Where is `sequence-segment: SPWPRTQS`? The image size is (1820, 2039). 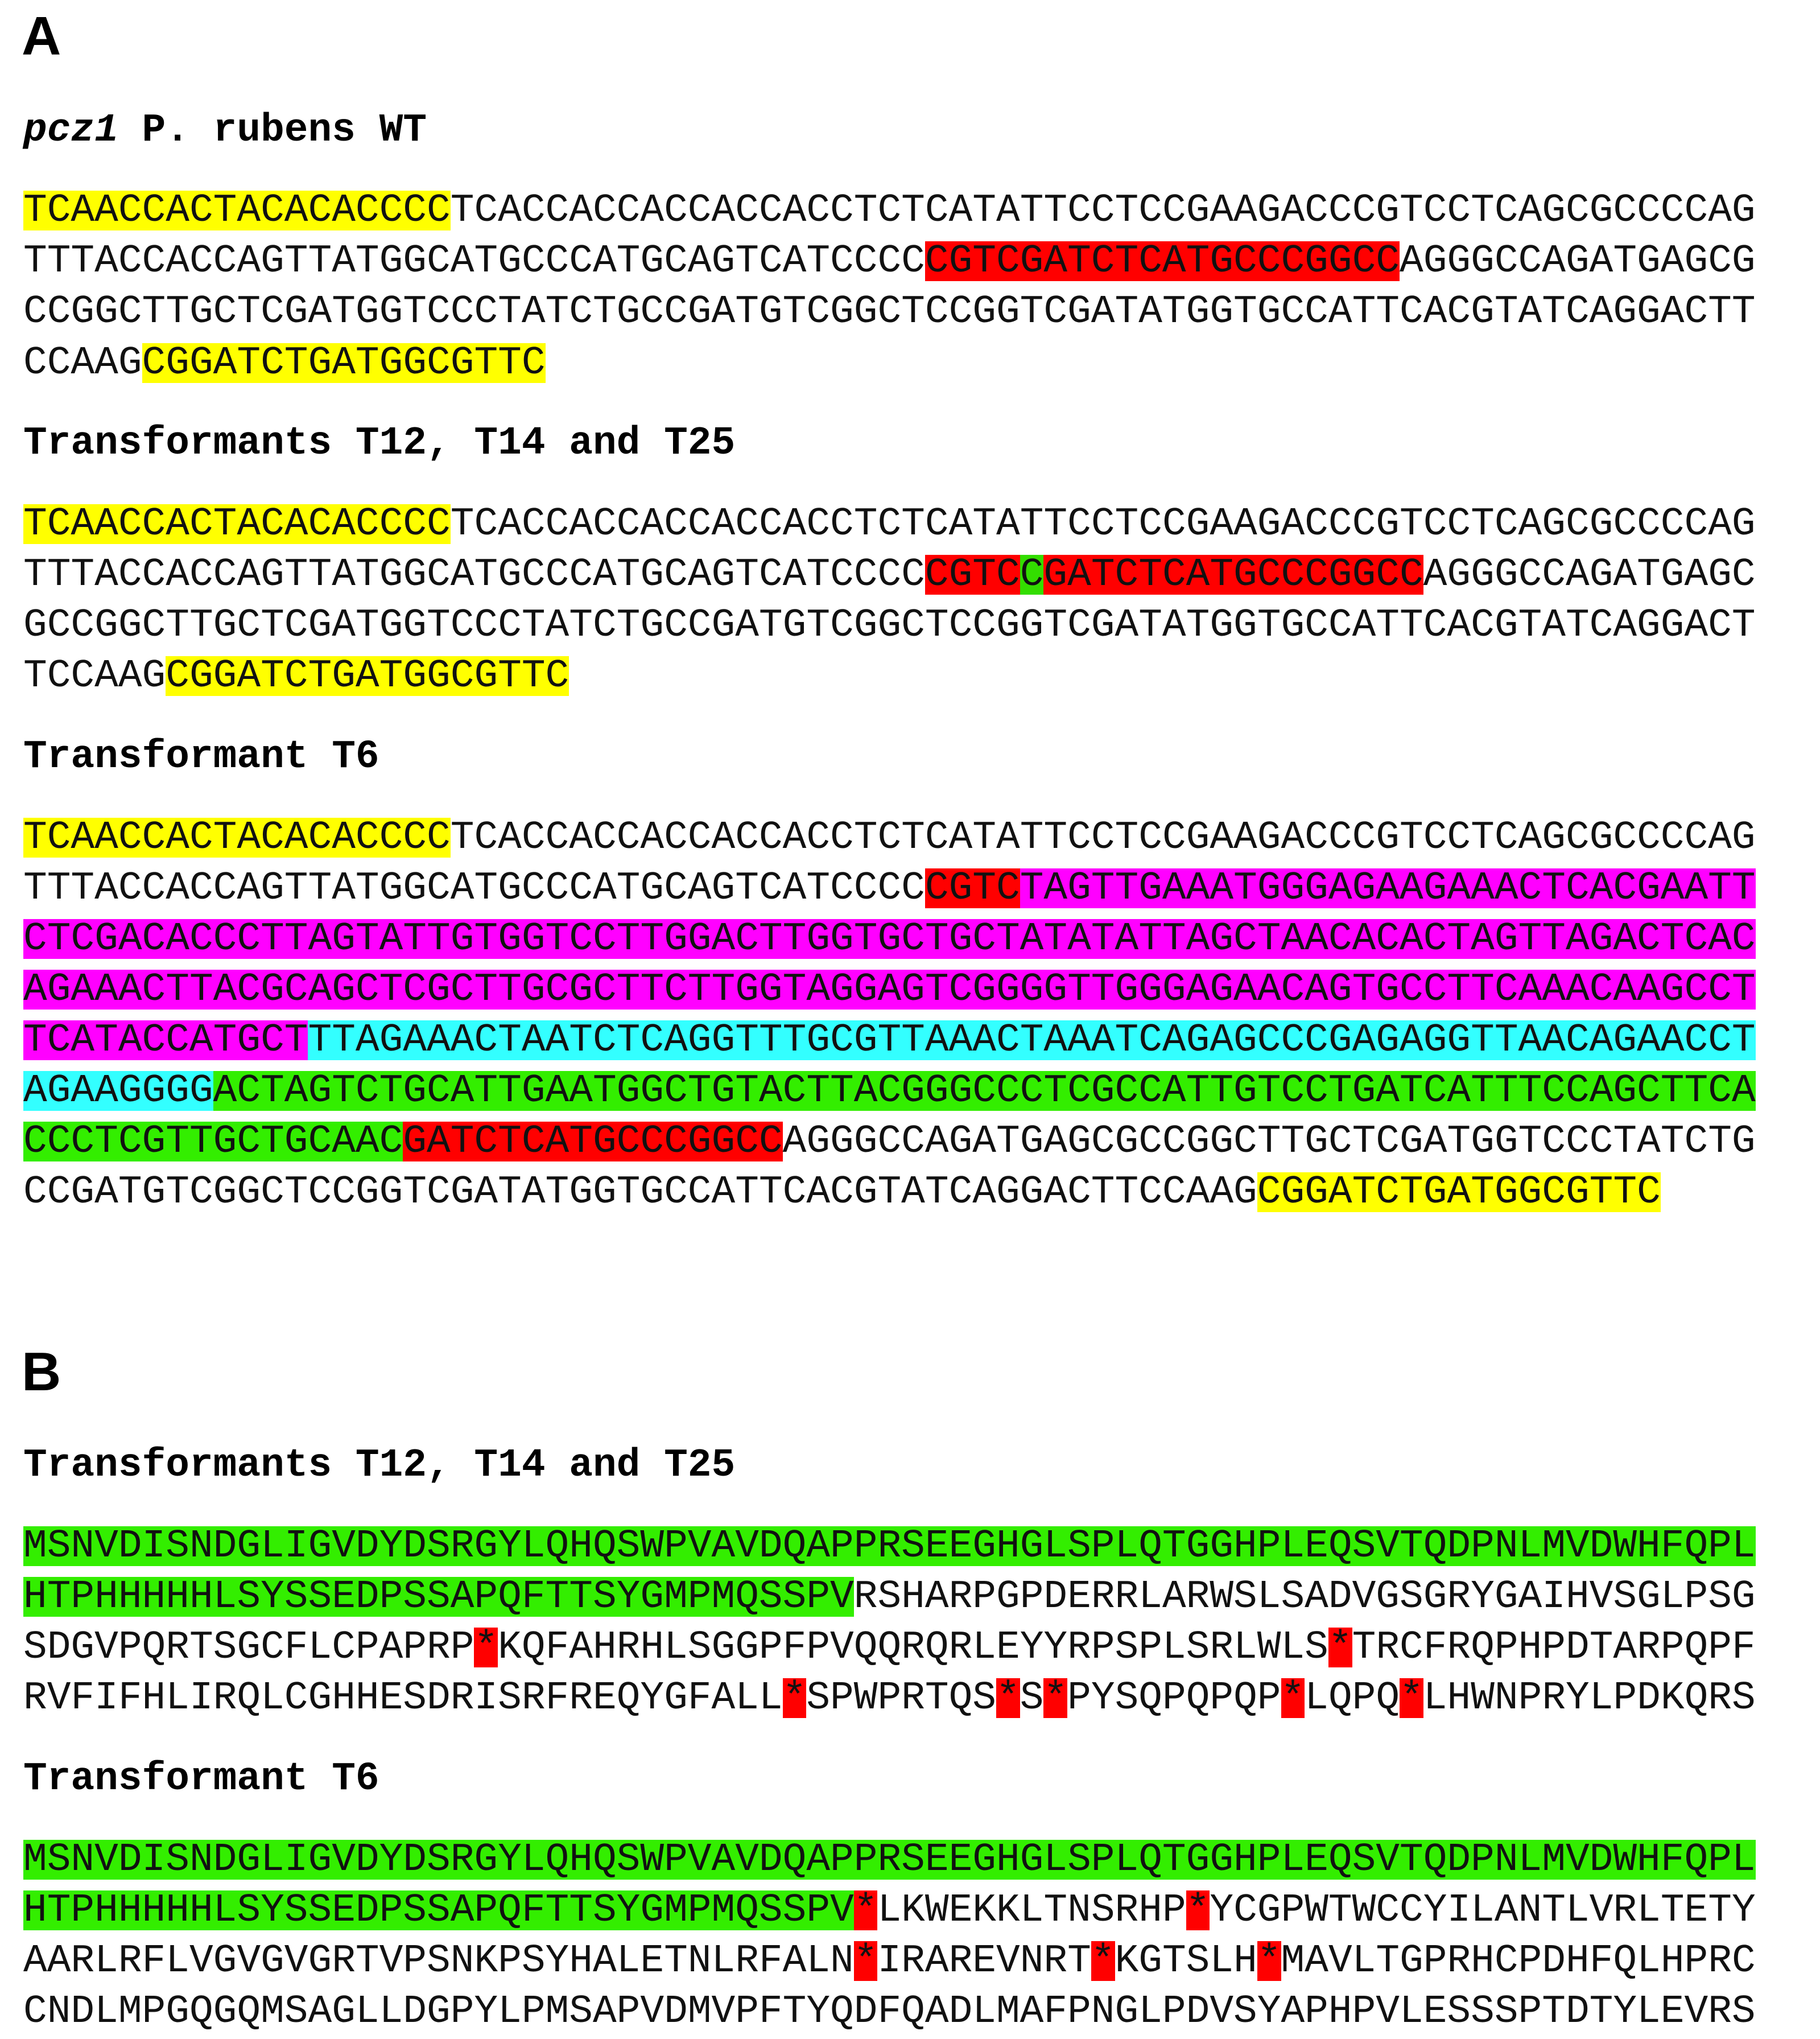 sequence-segment: SPWPRTQS is located at coordinates (901, 1698).